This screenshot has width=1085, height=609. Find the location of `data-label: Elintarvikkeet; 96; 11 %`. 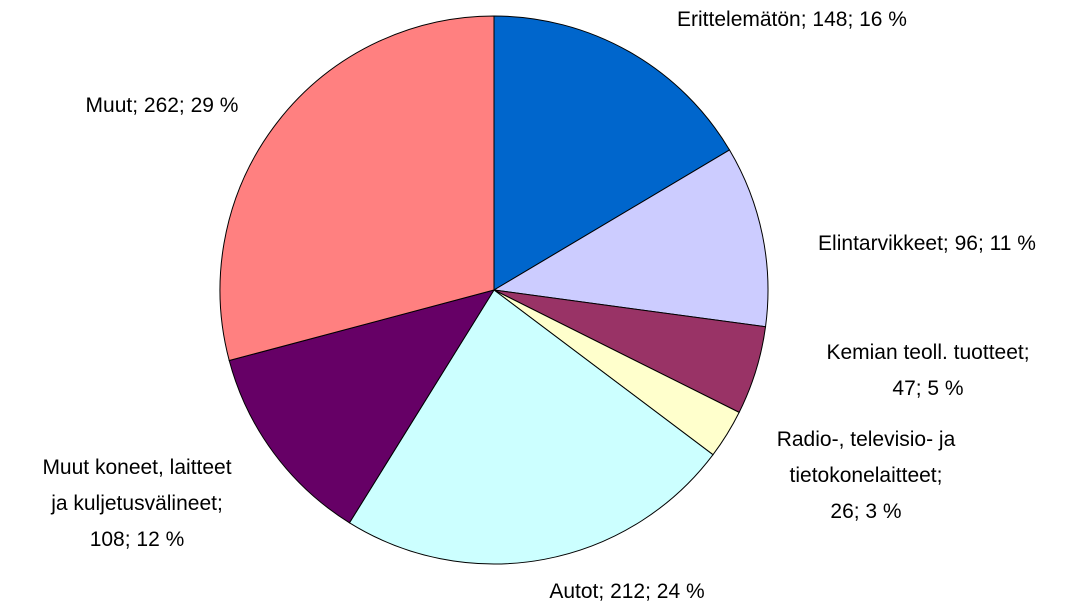

data-label: Elintarvikkeet; 96; 11 % is located at coordinates (927, 243).